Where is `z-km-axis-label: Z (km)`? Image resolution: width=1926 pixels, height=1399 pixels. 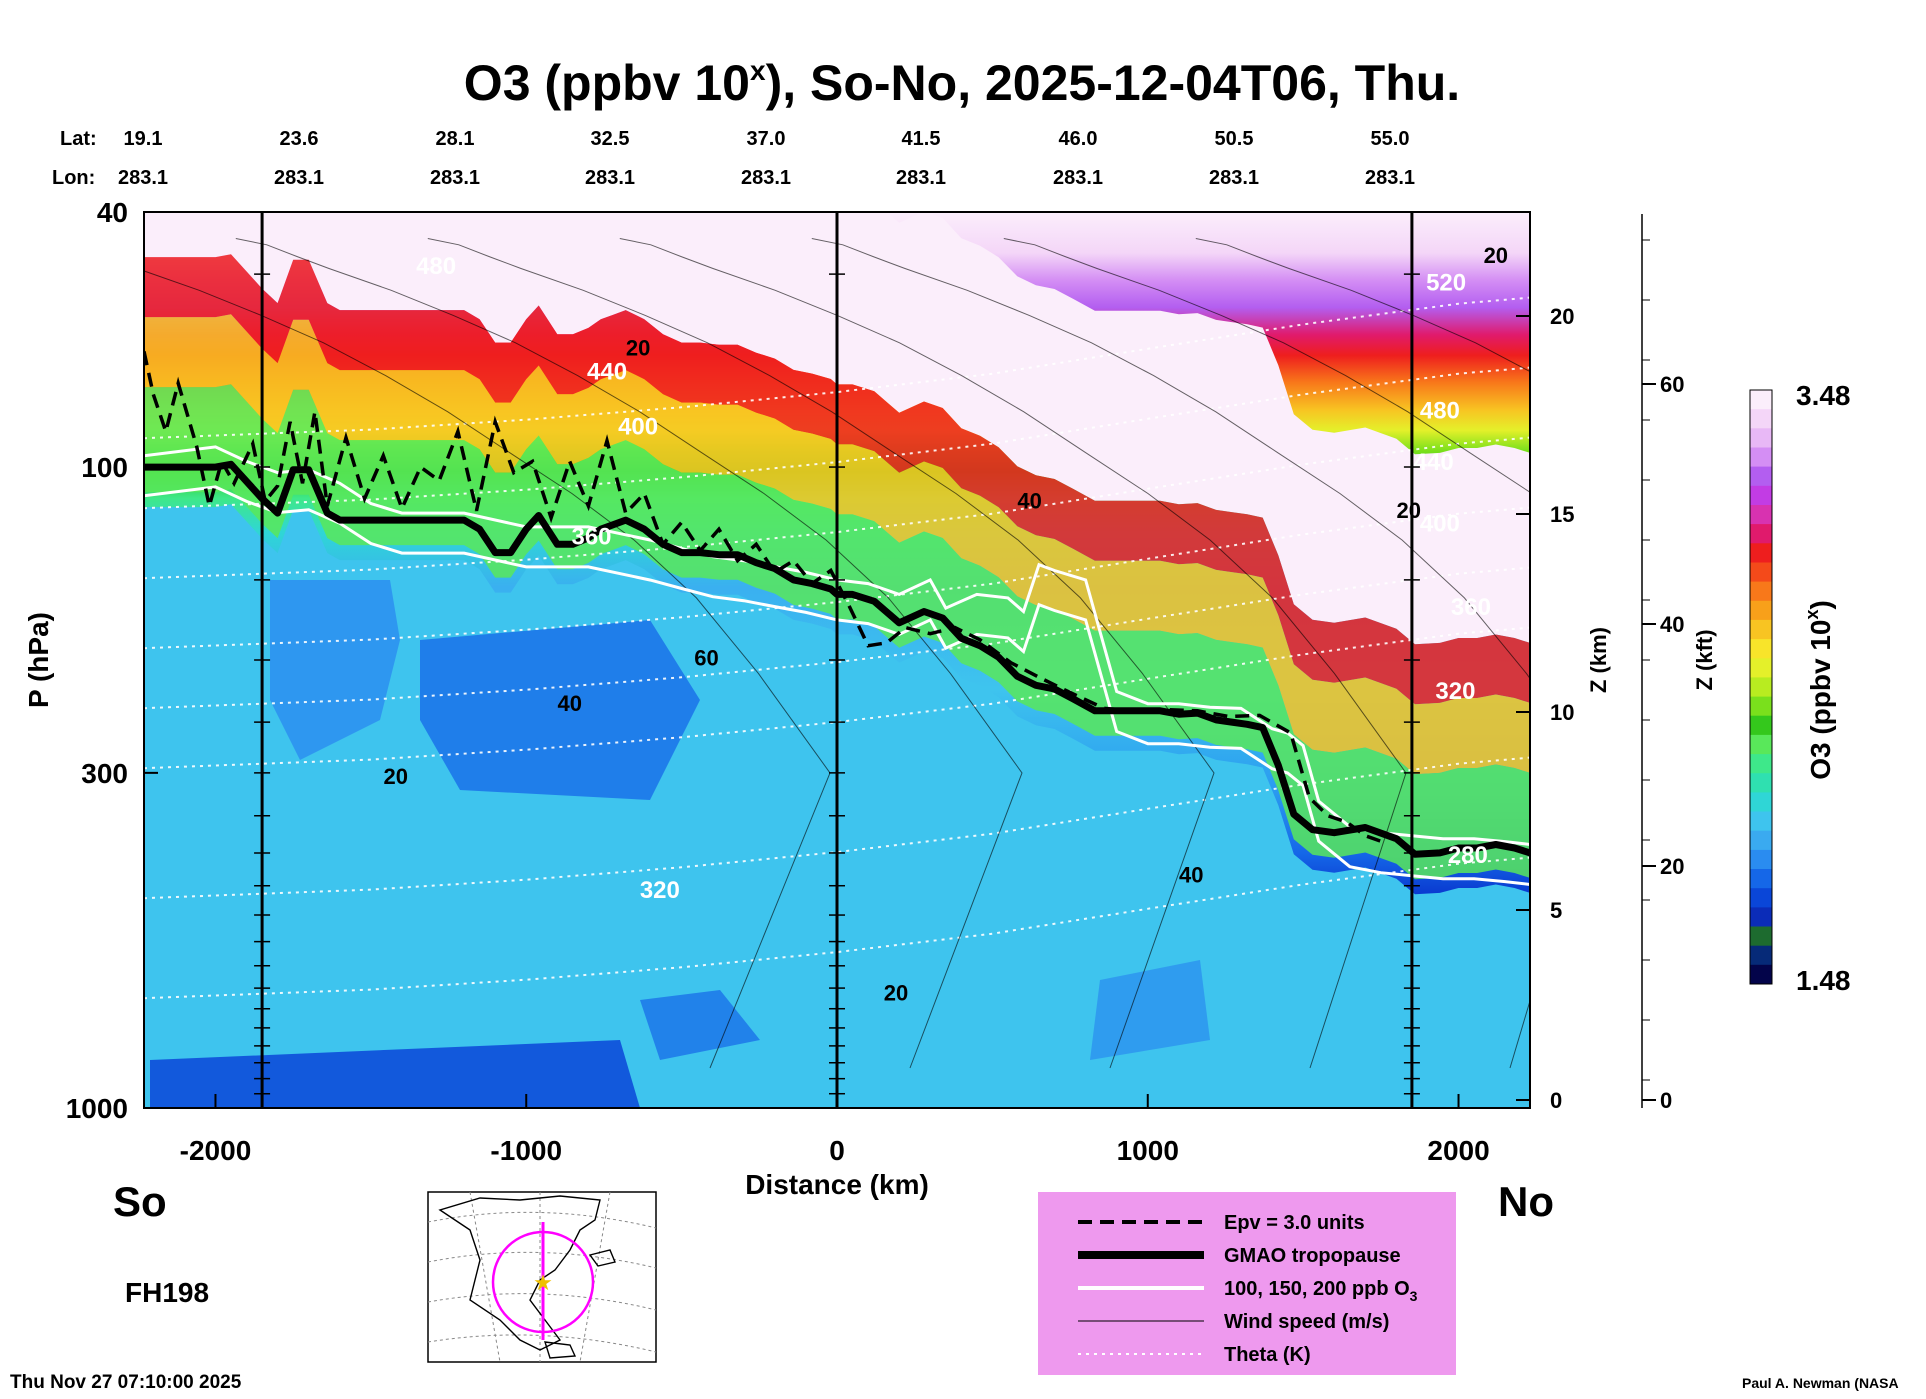
z-km-axis-label: Z (km) is located at coordinates (1598, 660).